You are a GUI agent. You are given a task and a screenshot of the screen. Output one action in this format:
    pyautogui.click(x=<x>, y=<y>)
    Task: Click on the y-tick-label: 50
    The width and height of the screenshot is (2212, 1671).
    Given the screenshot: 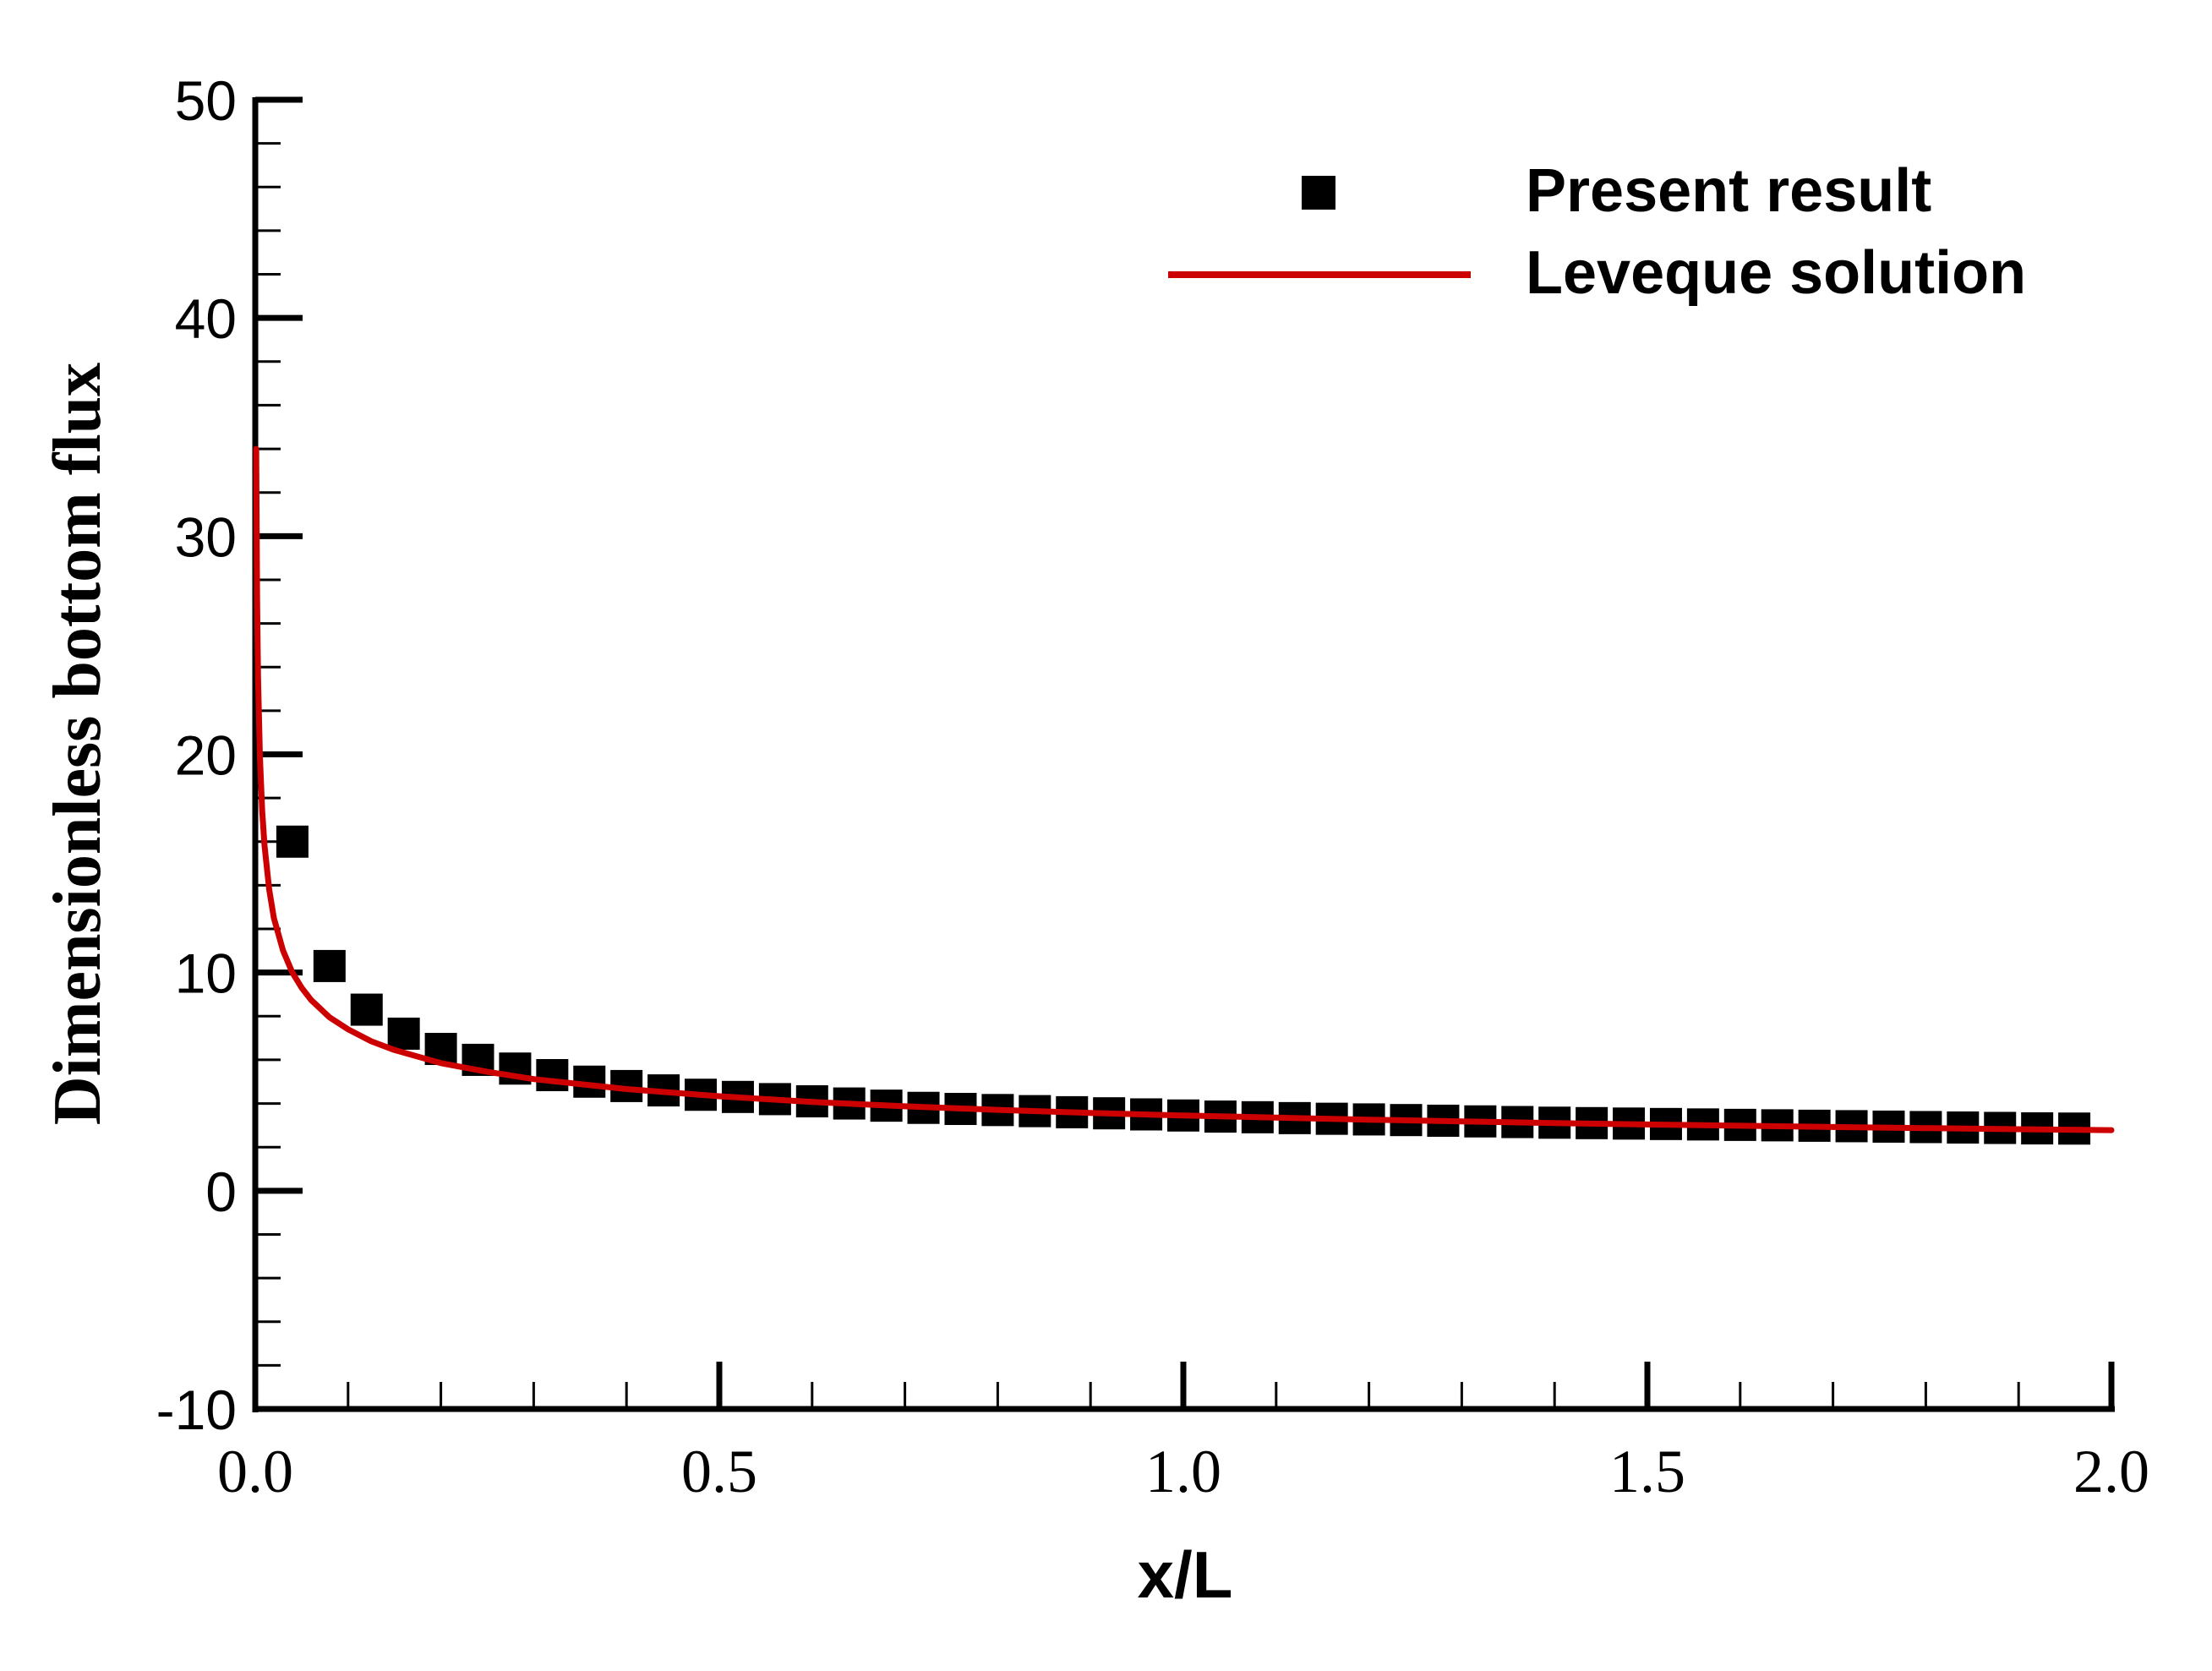 What is the action you would take?
    pyautogui.click(x=206, y=100)
    